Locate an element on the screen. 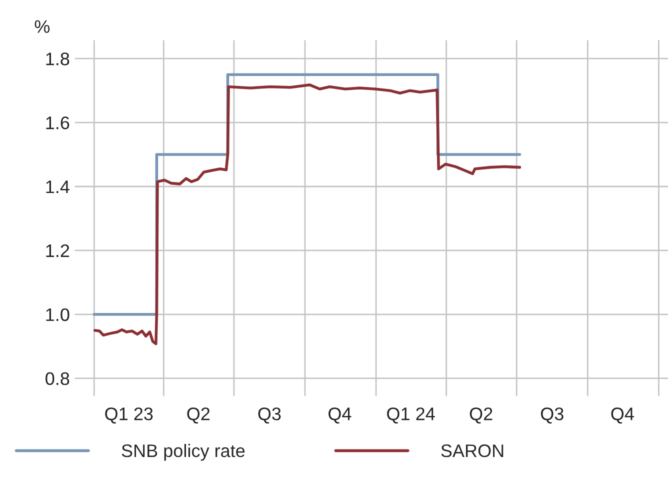  y-tick-label: 0.8 is located at coordinates (58, 379).